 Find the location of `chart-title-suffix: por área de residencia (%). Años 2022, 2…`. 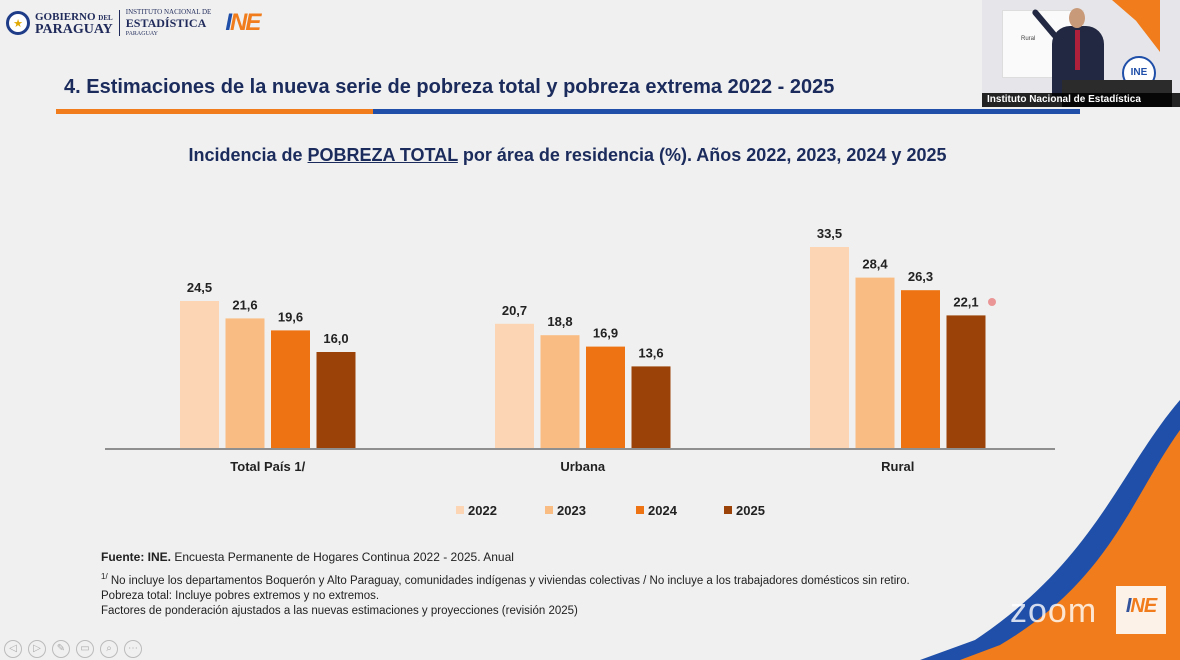

chart-title-suffix: por área de residencia (%). Años 2022, 2… is located at coordinates (702, 155).